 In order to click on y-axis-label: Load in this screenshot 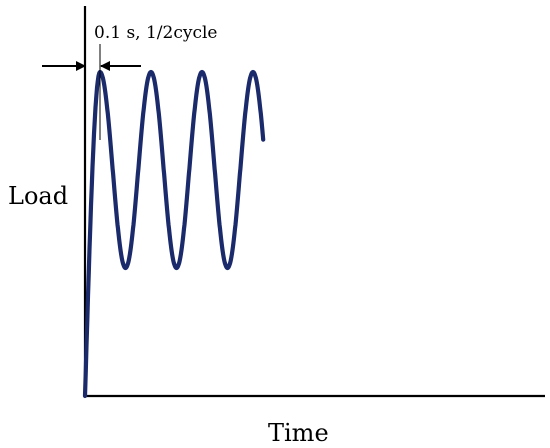, I will do `click(38, 196)`.